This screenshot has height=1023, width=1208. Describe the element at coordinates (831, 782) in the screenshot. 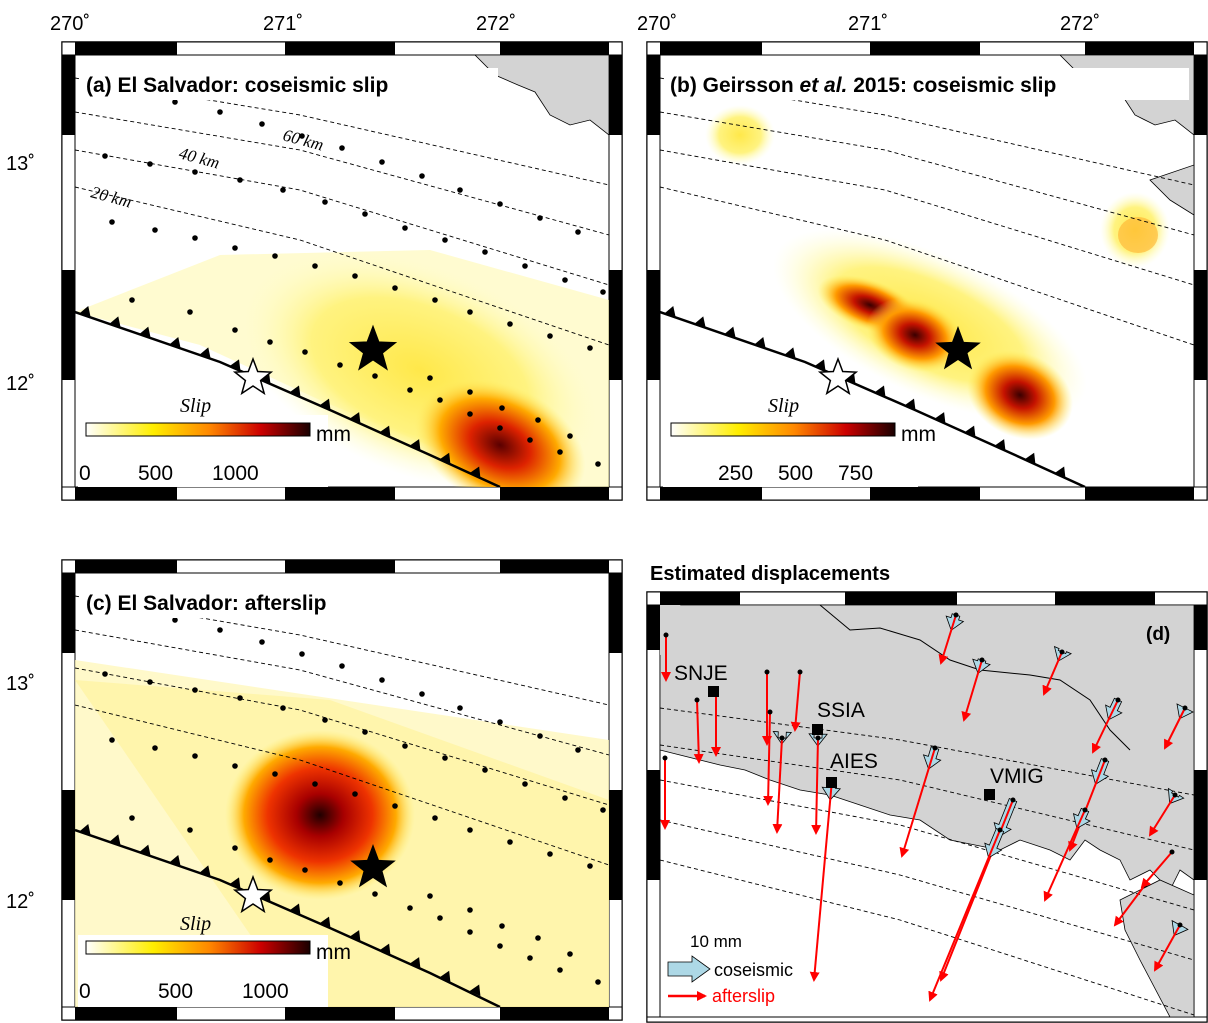

I see `station-marker-aies` at that location.